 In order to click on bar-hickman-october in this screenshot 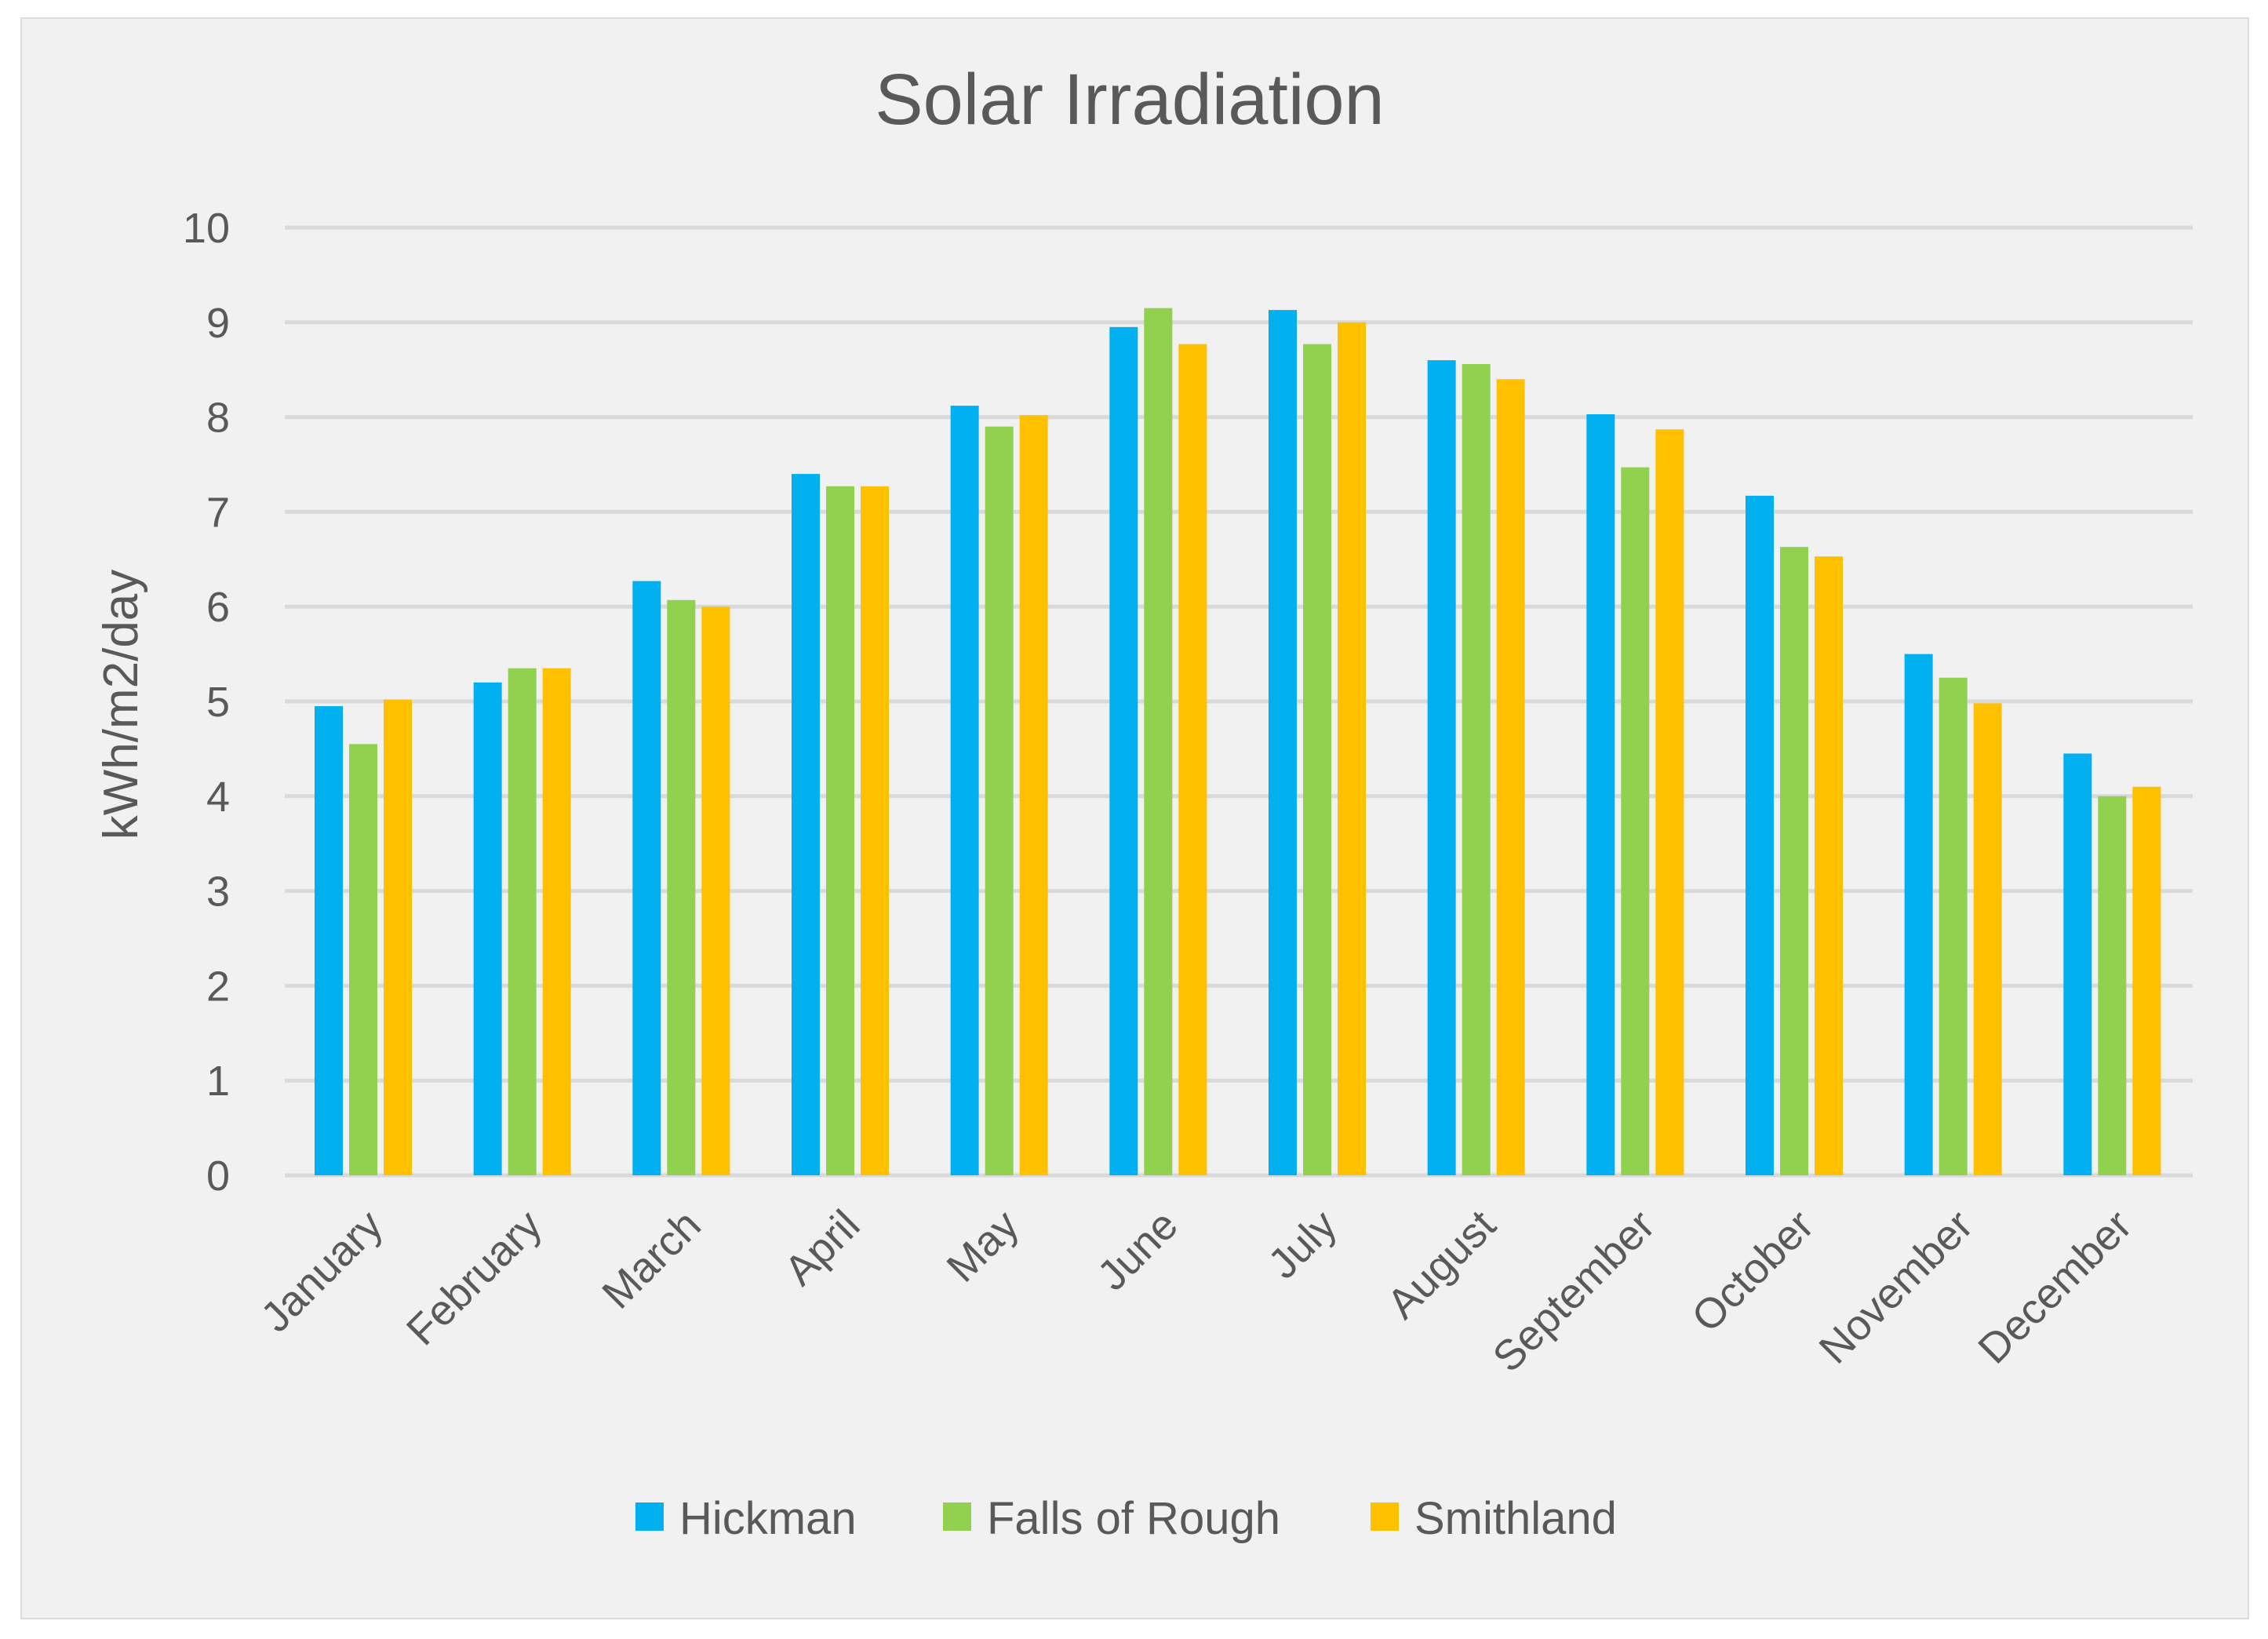, I will do `click(1760, 835)`.